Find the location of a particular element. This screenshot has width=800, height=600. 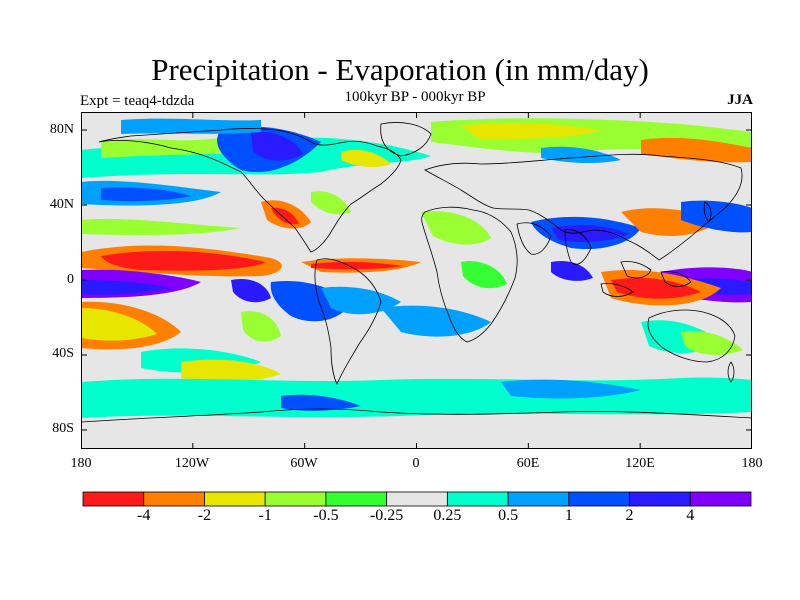

lon-label-120e: 120E is located at coordinates (640, 463).